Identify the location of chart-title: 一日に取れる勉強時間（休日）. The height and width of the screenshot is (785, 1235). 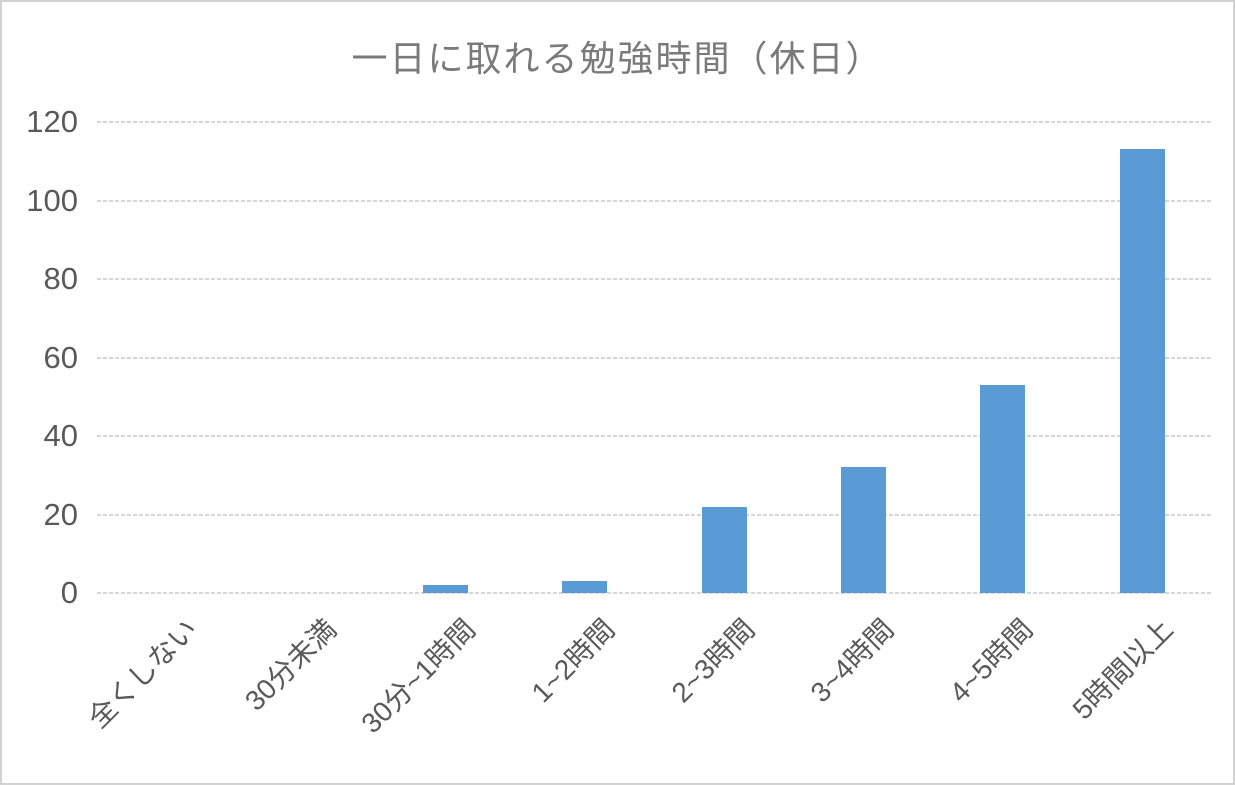
(617, 58).